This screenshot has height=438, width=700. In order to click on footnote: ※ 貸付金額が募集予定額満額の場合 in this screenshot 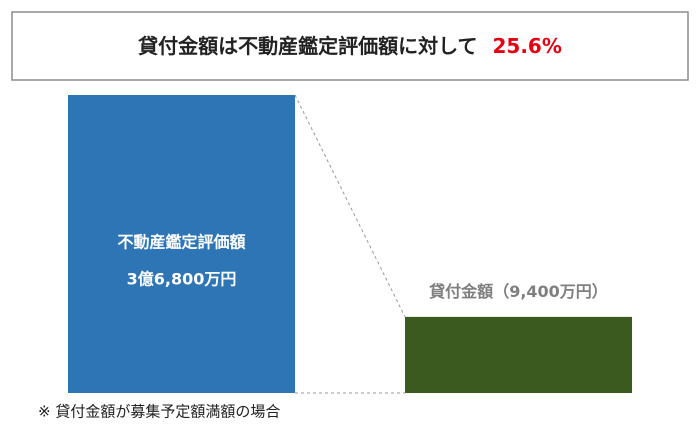, I will do `click(159, 412)`.